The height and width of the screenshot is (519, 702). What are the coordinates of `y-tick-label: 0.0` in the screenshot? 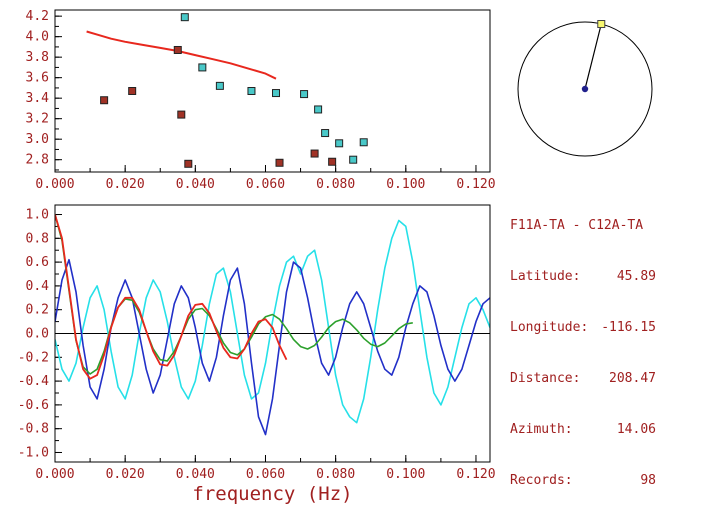 It's located at (37, 334).